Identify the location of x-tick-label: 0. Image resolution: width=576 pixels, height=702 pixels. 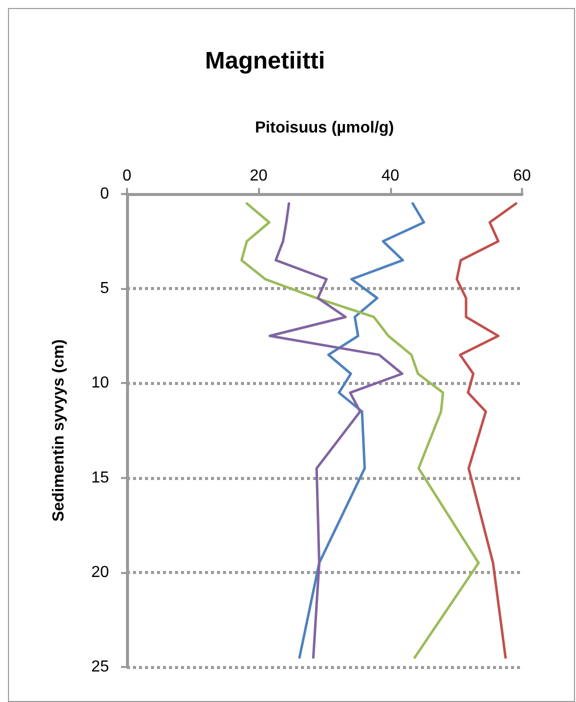
(127, 176).